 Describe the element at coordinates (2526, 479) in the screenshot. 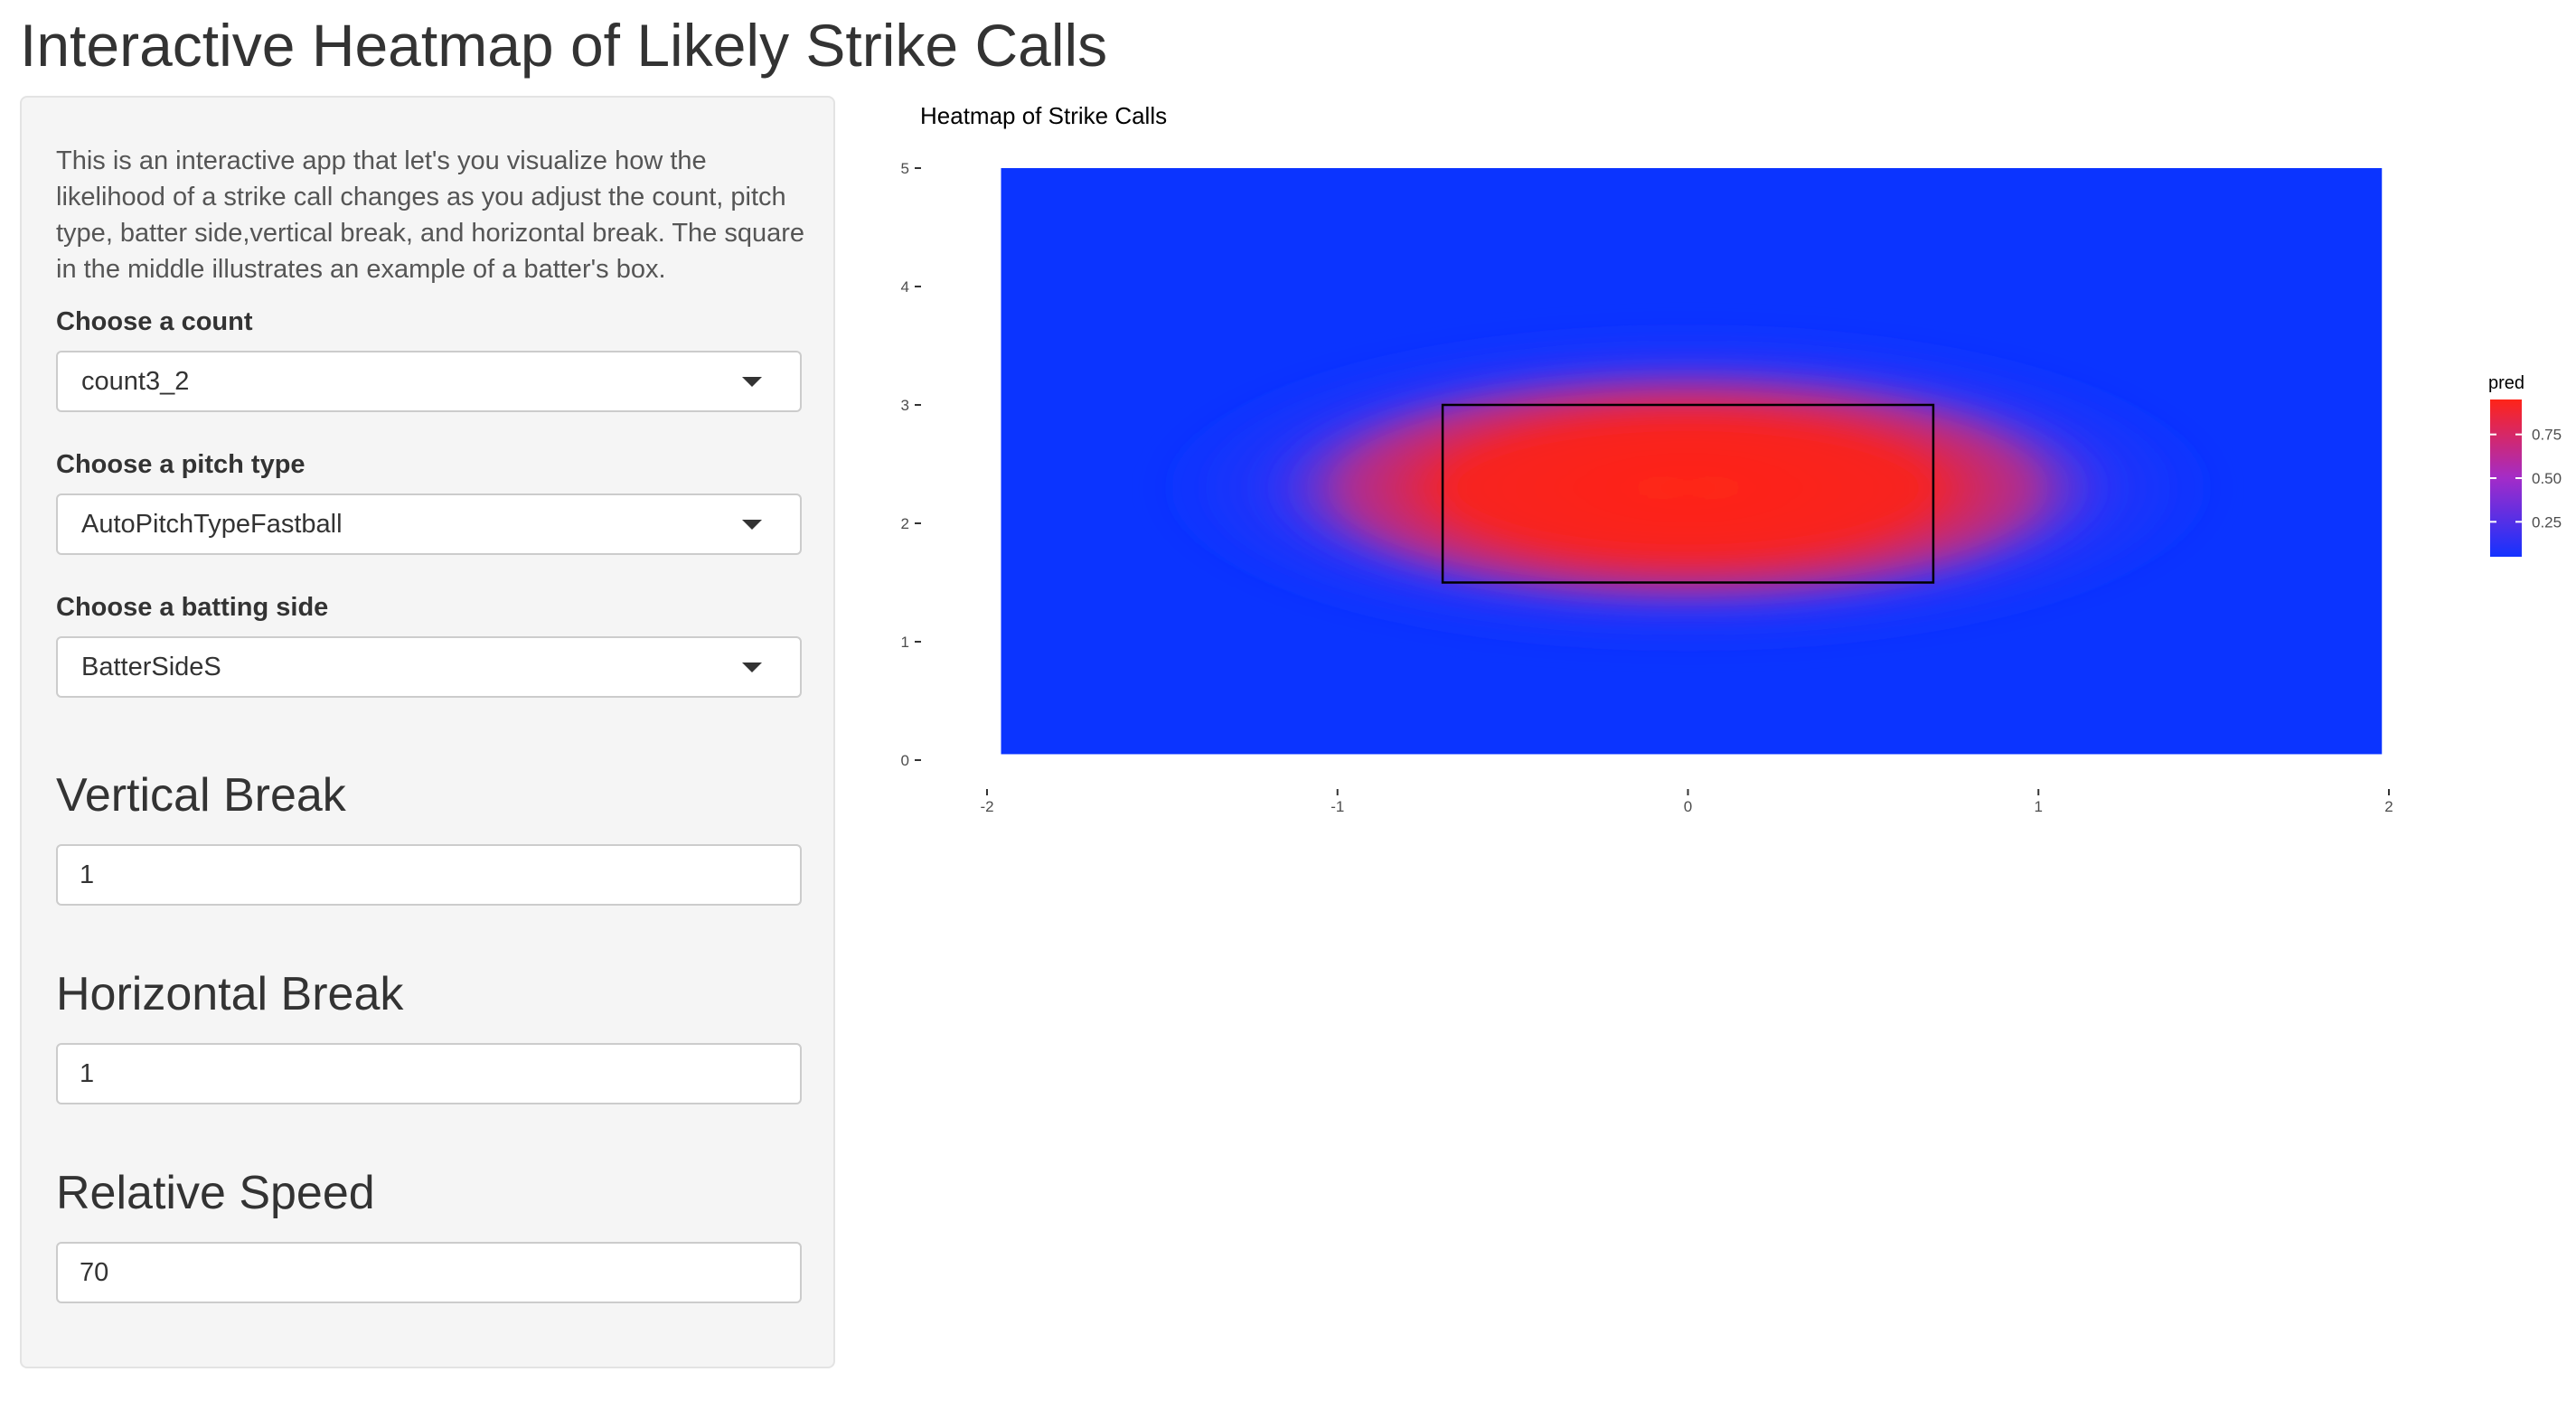

I see `legend-ticks: 0.25 0.50 0.75` at that location.